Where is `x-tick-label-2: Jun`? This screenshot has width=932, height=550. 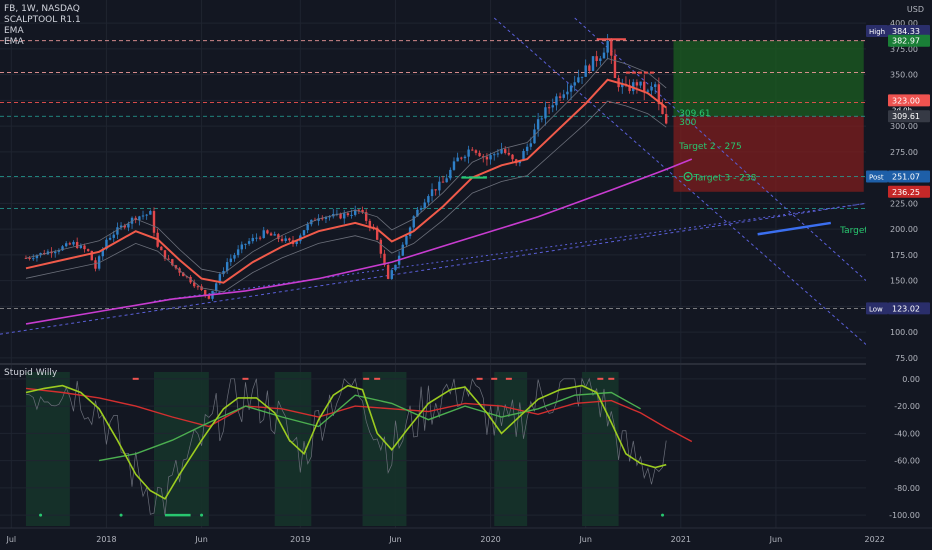
x-tick-label-2: Jun is located at coordinates (201, 539).